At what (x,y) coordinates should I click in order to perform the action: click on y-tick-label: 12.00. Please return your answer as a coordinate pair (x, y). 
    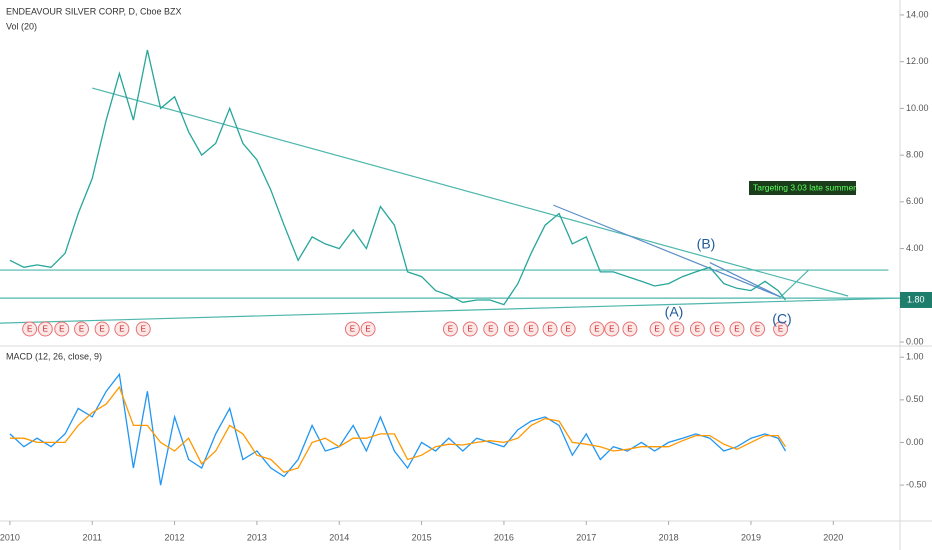
    Looking at the image, I should click on (917, 61).